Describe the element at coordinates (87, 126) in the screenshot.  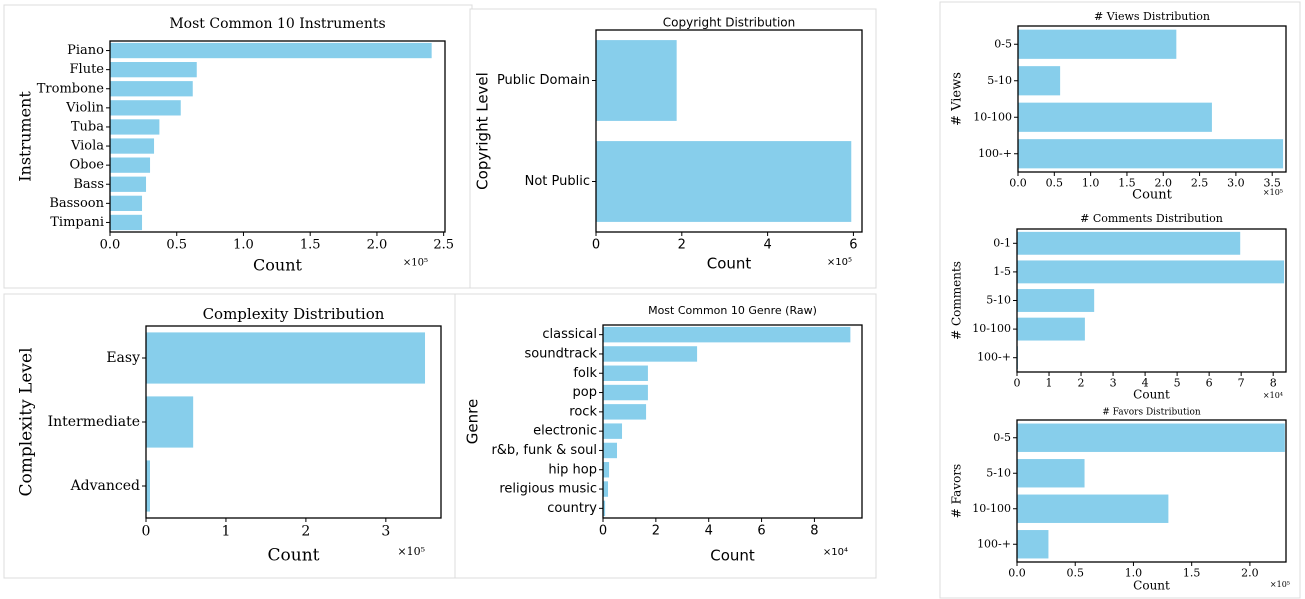
I see `y-tick-label: Tuba` at that location.